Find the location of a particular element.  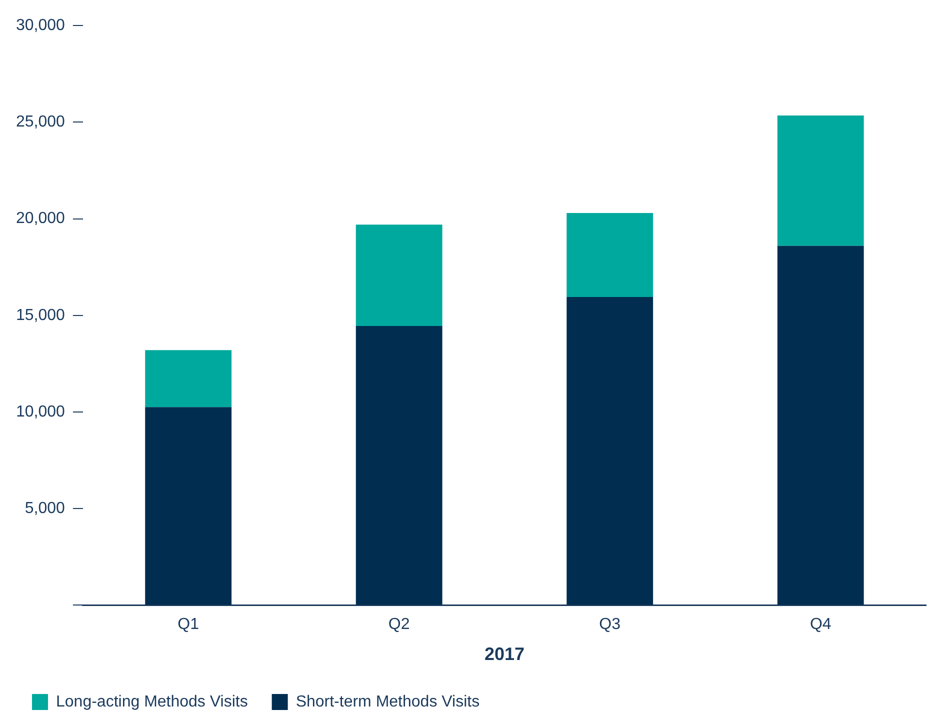

legend-label: Long-acting Methods Visits is located at coordinates (152, 701).